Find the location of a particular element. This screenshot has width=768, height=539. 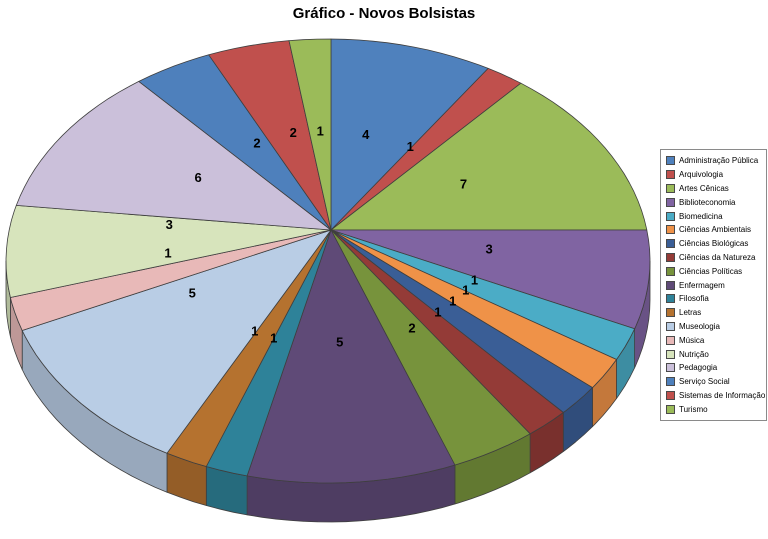

pie-slice-artes-cenicas is located at coordinates (489, 156).